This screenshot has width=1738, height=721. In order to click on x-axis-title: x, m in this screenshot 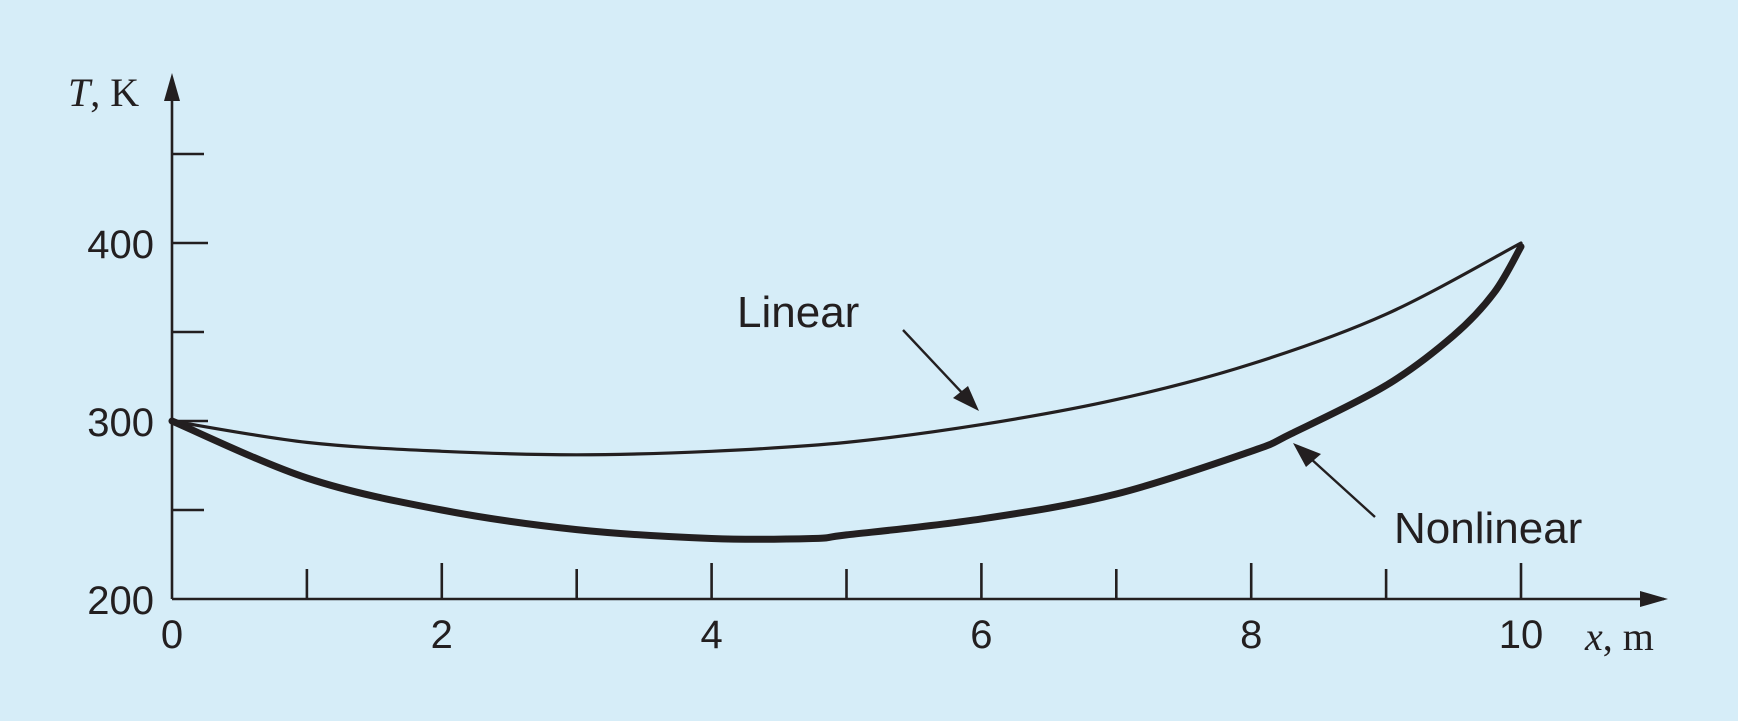, I will do `click(1619, 636)`.